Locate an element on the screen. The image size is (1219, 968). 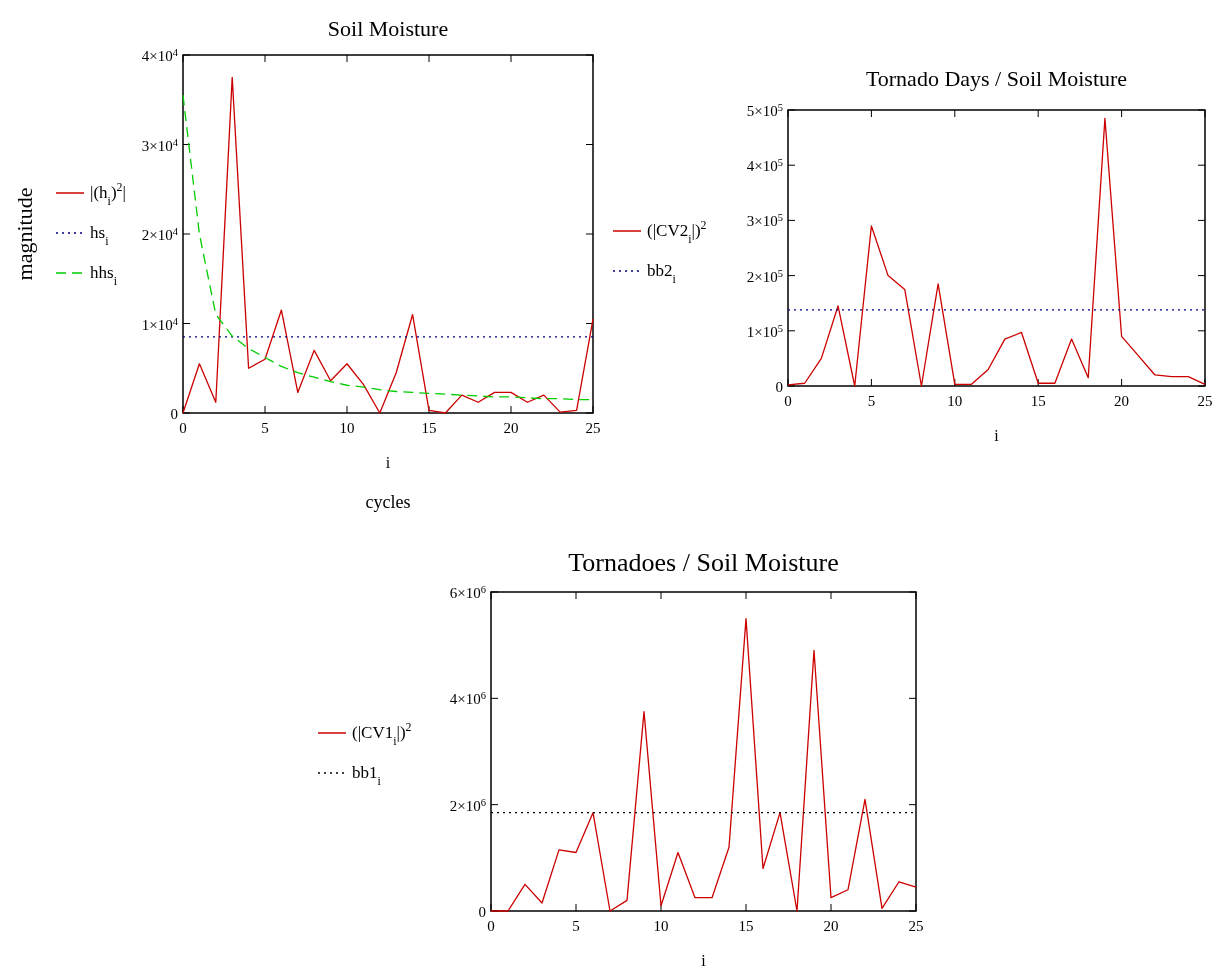
y-tick-label: 4×10$^{6}$ is located at coordinates (467, 698).